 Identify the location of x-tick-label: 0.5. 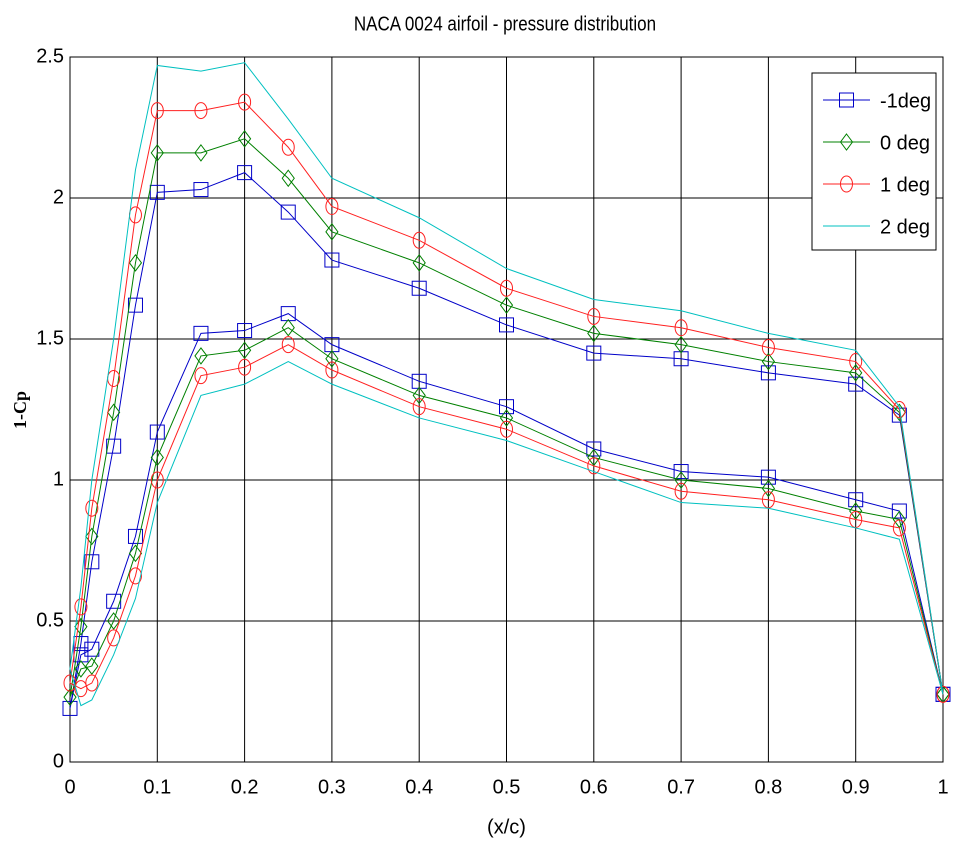
(507, 787).